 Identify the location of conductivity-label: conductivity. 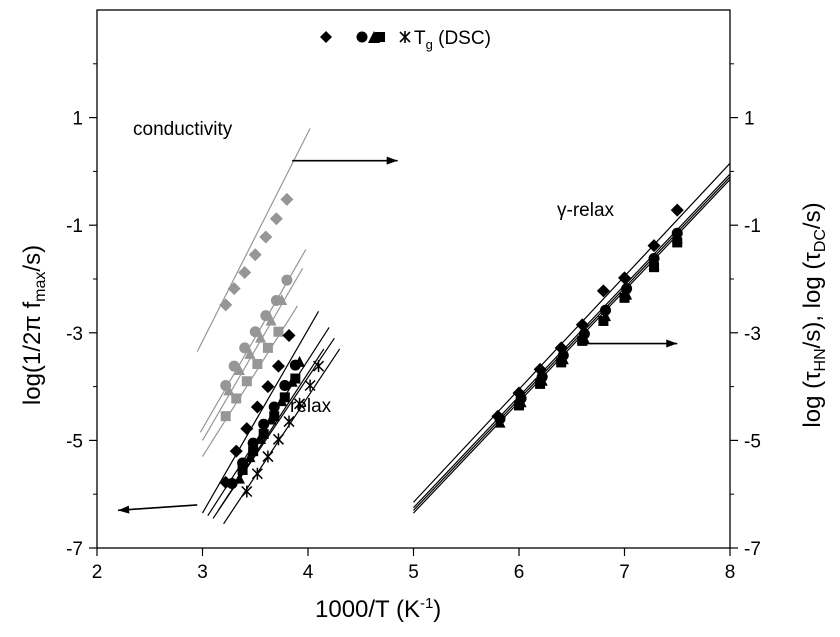
(183, 129).